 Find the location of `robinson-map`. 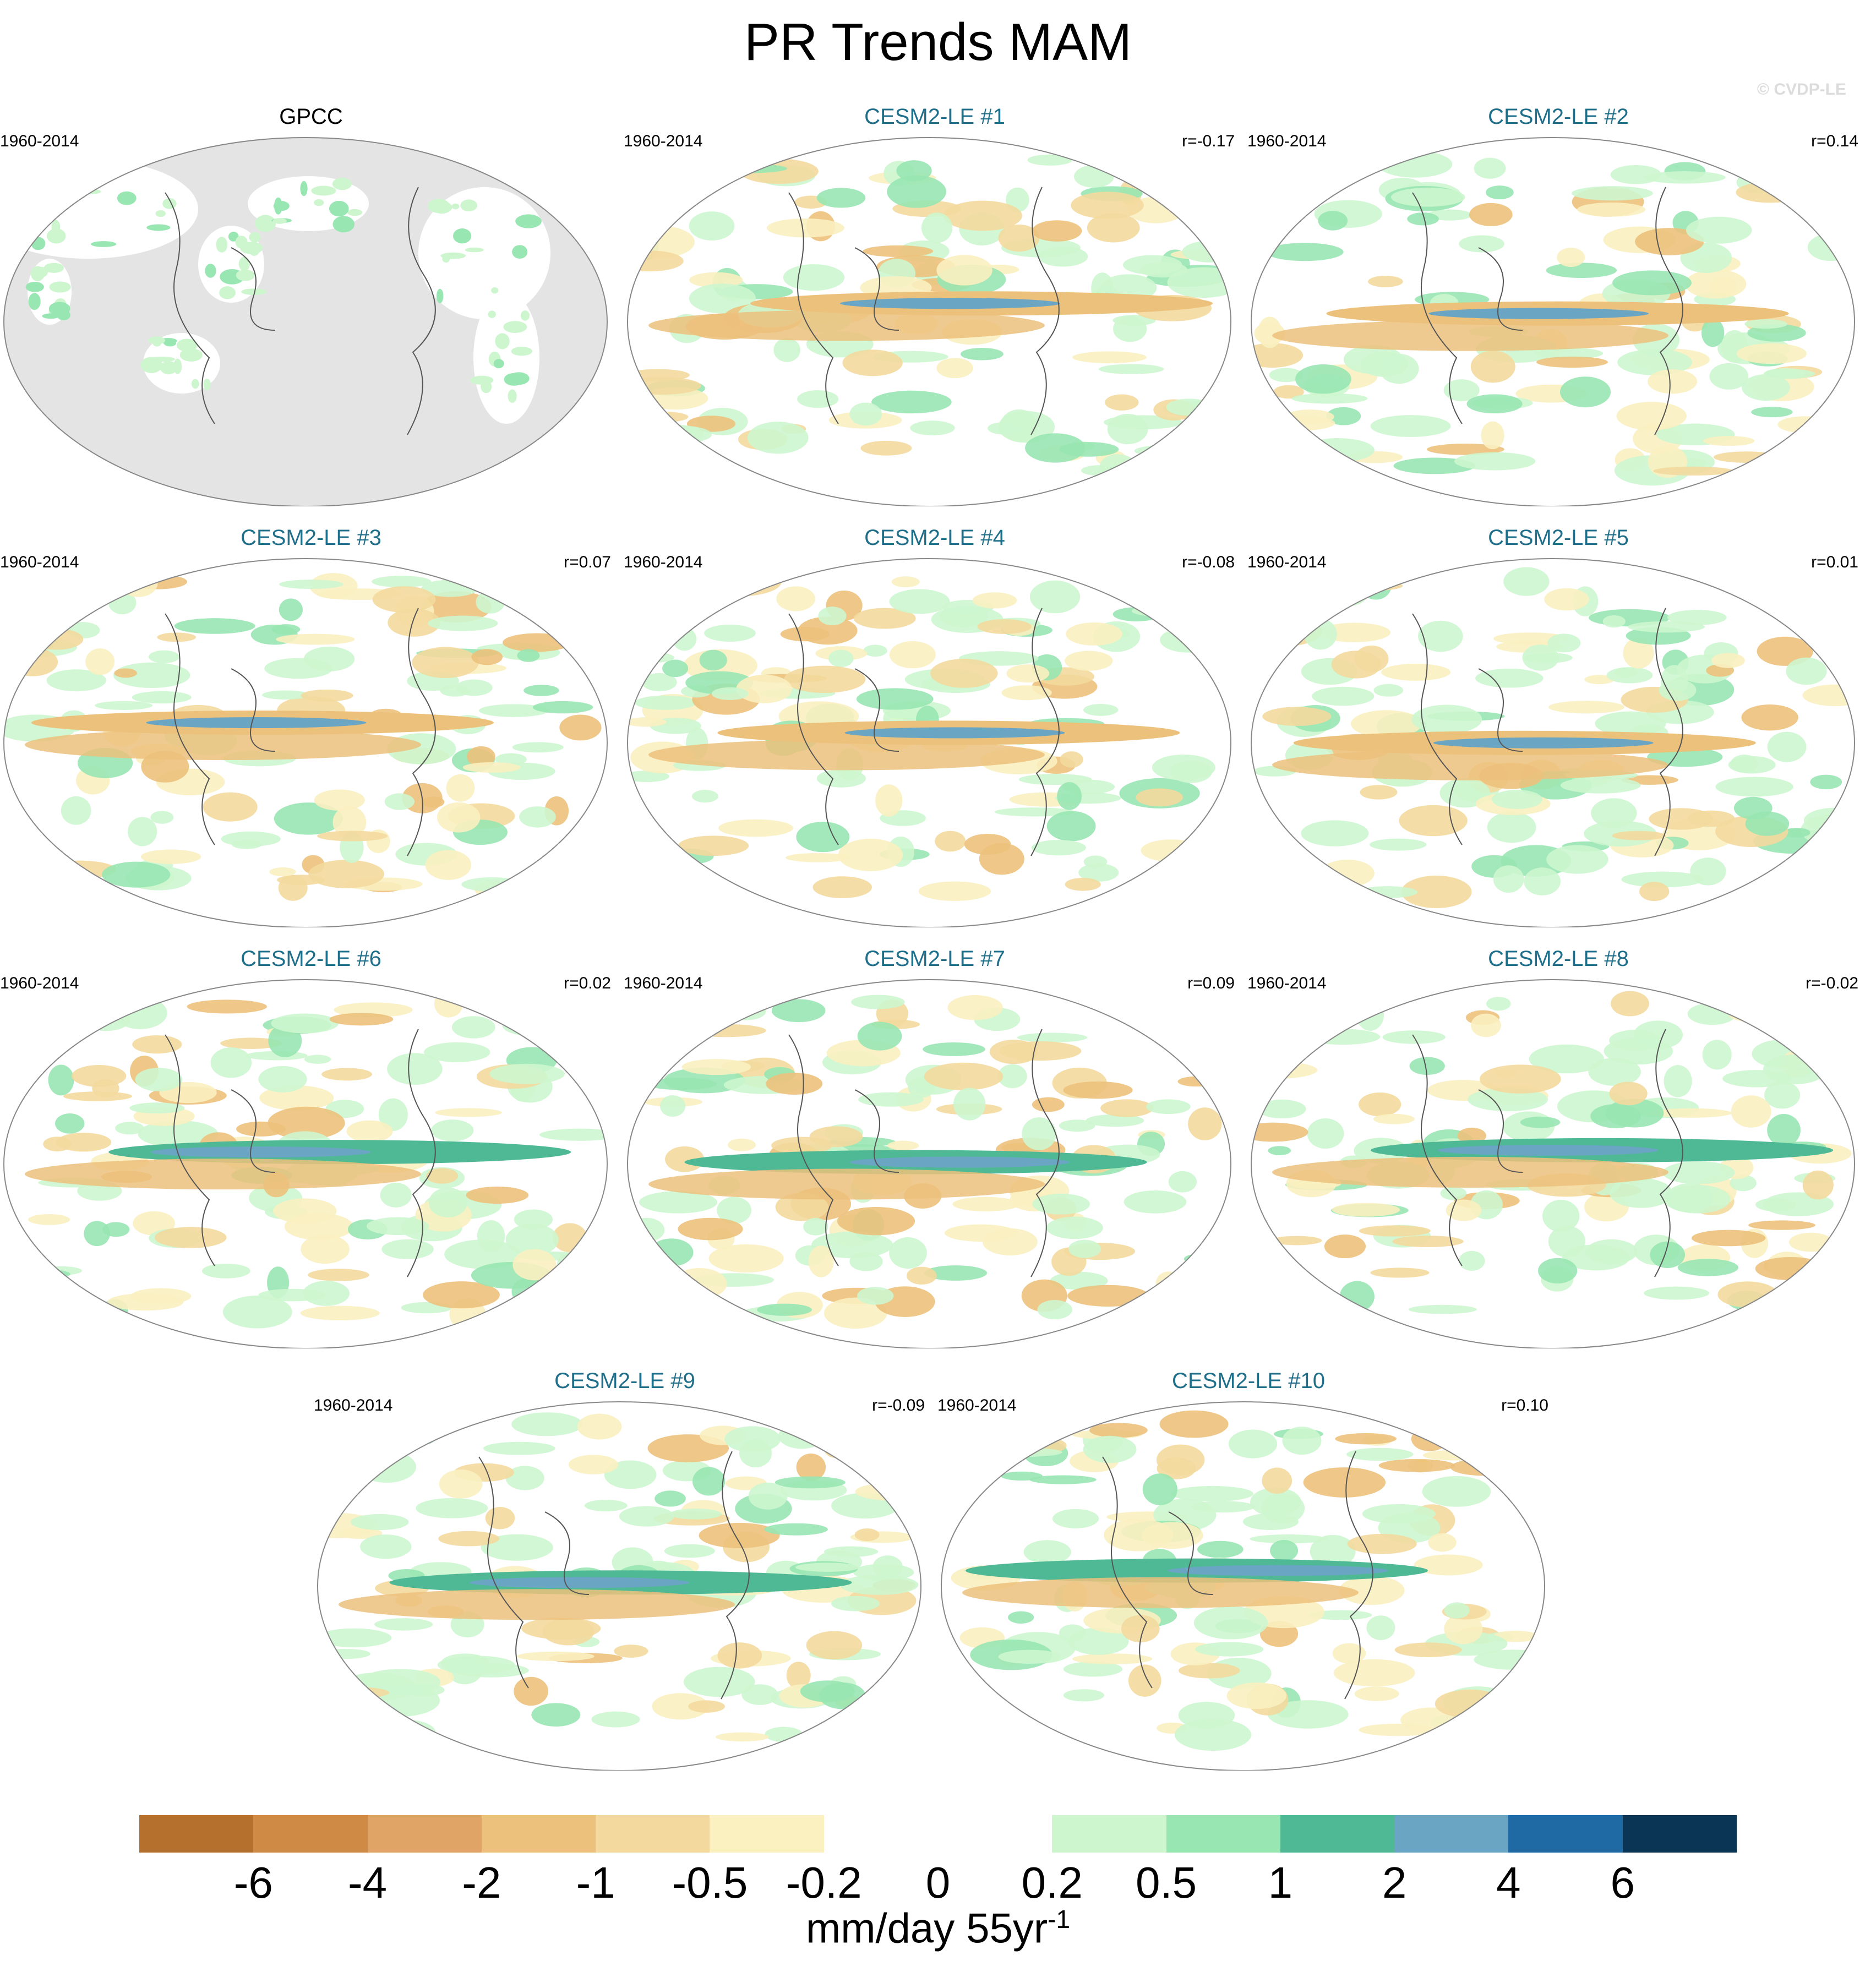

robinson-map is located at coordinates (929, 1163).